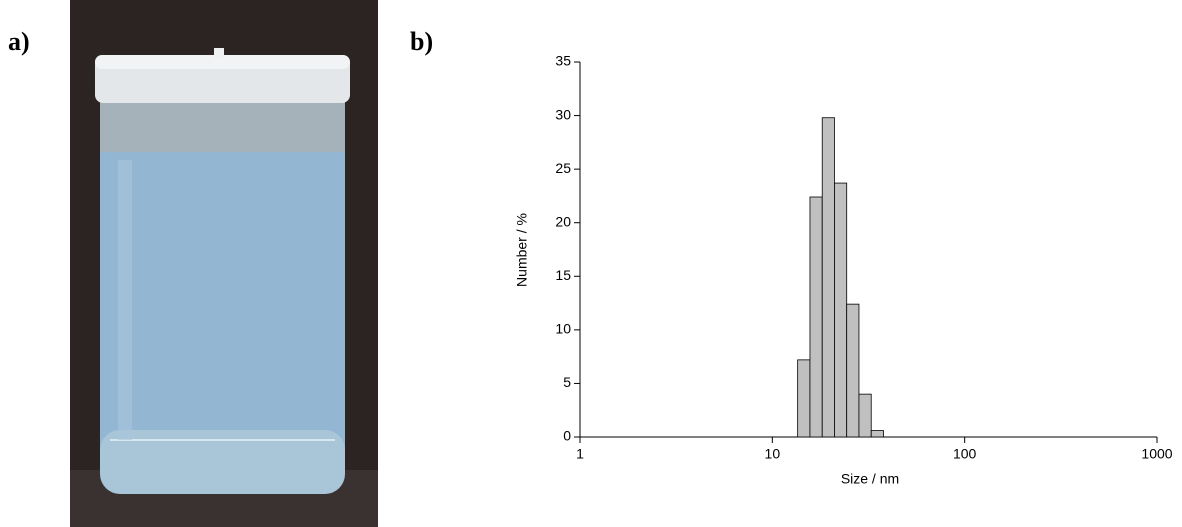 Image resolution: width=1182 pixels, height=527 pixels. Describe the element at coordinates (563, 61) in the screenshot. I see `y-tick-label: 35` at that location.